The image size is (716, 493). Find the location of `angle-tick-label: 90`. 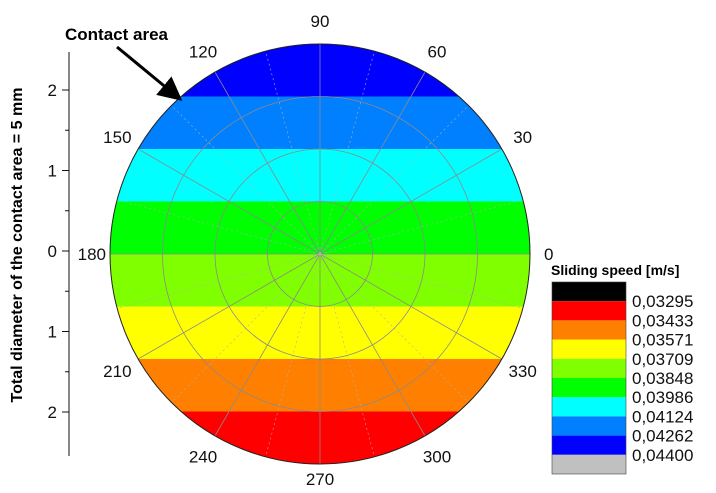

angle-tick-label: 90 is located at coordinates (320, 21).